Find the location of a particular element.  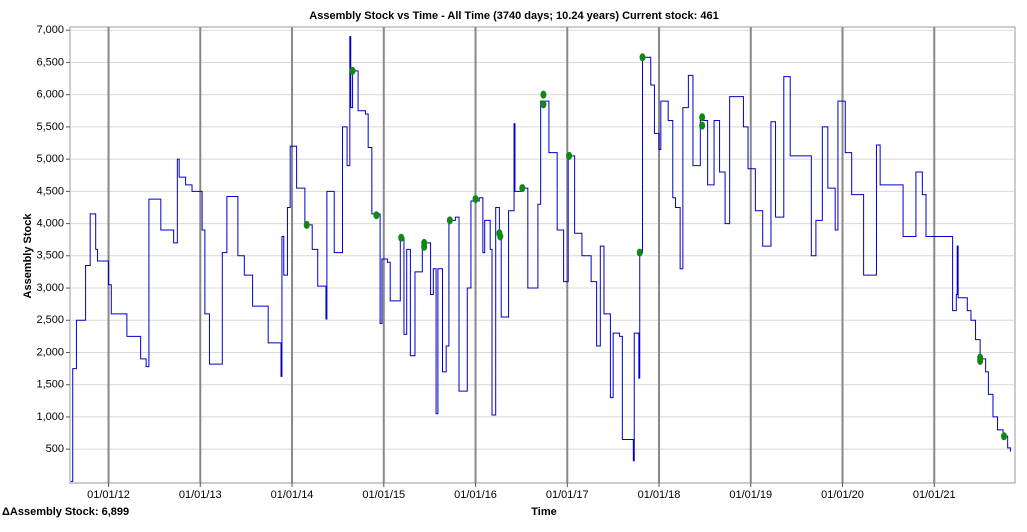

x-tick-label: 01/01/16 is located at coordinates (475, 495).